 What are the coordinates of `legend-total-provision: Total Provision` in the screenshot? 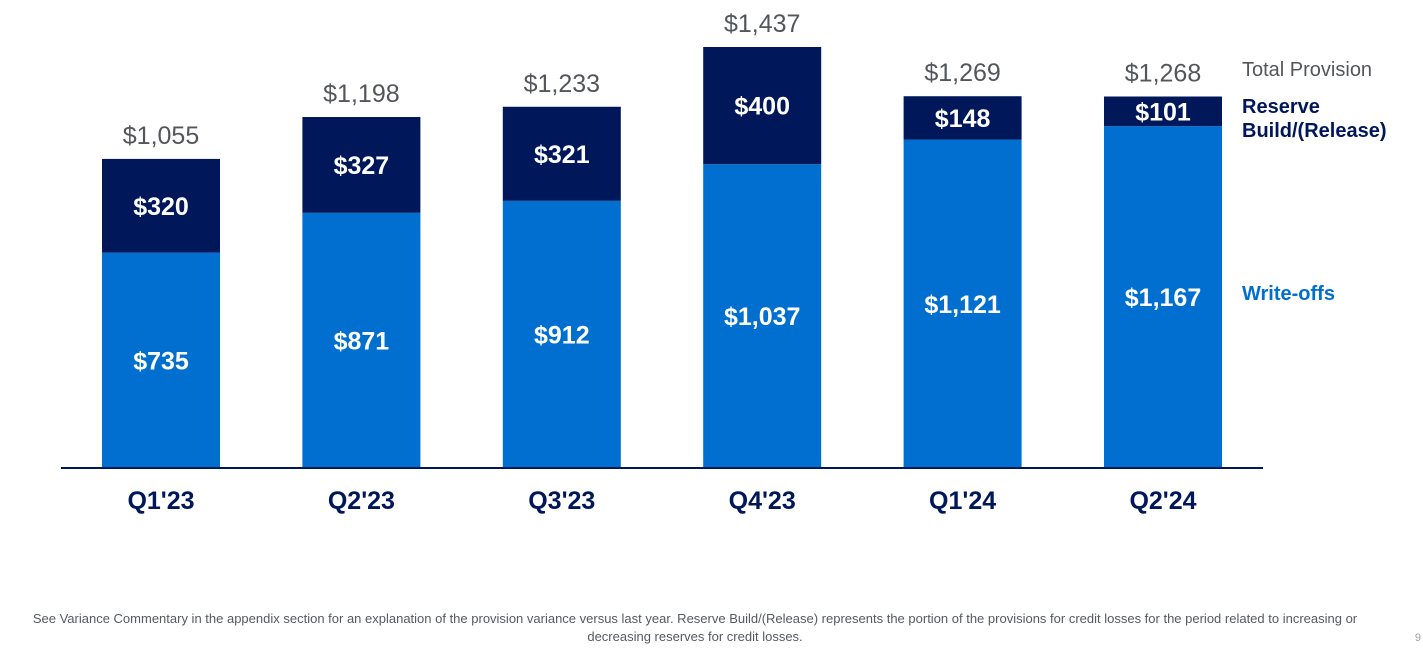 It's located at (1307, 70).